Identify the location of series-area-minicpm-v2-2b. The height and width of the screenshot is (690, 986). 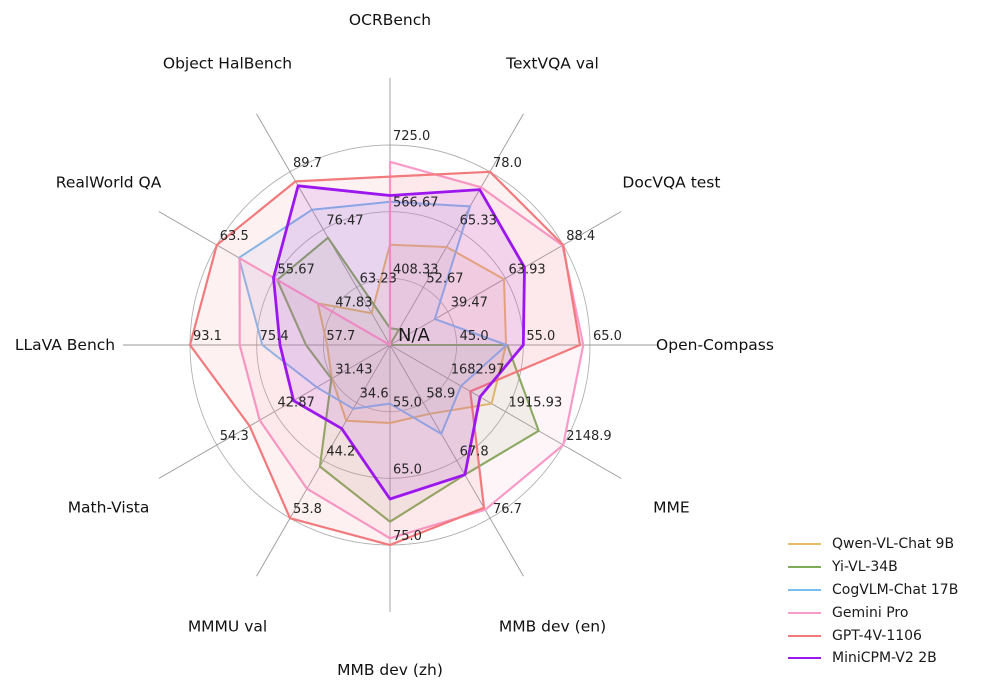
(399, 342).